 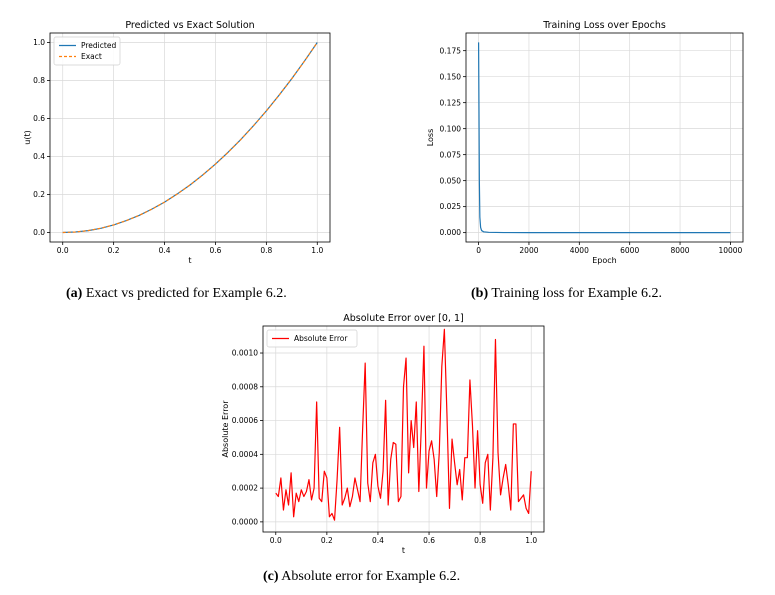 I want to click on legend: Absolute Error, so click(x=312, y=338).